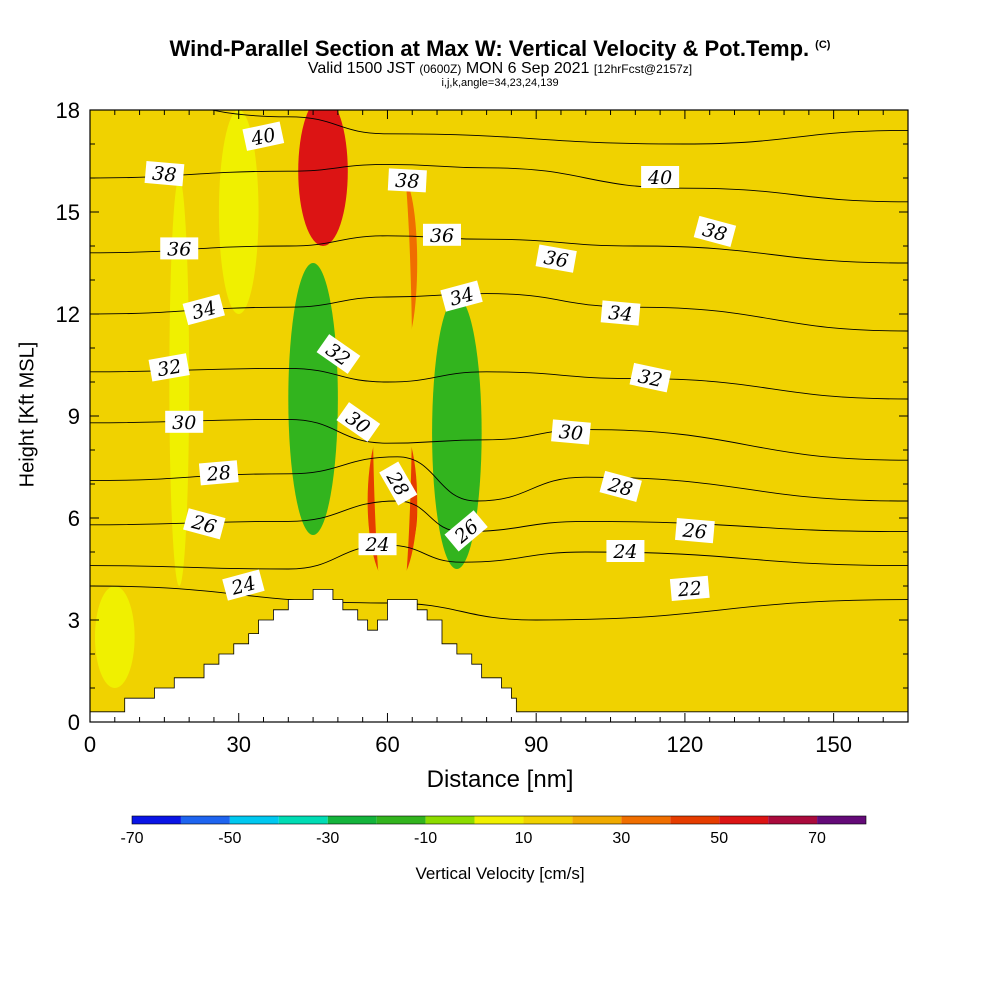  I want to click on valid-time-utc: (0600Z), so click(440, 69).